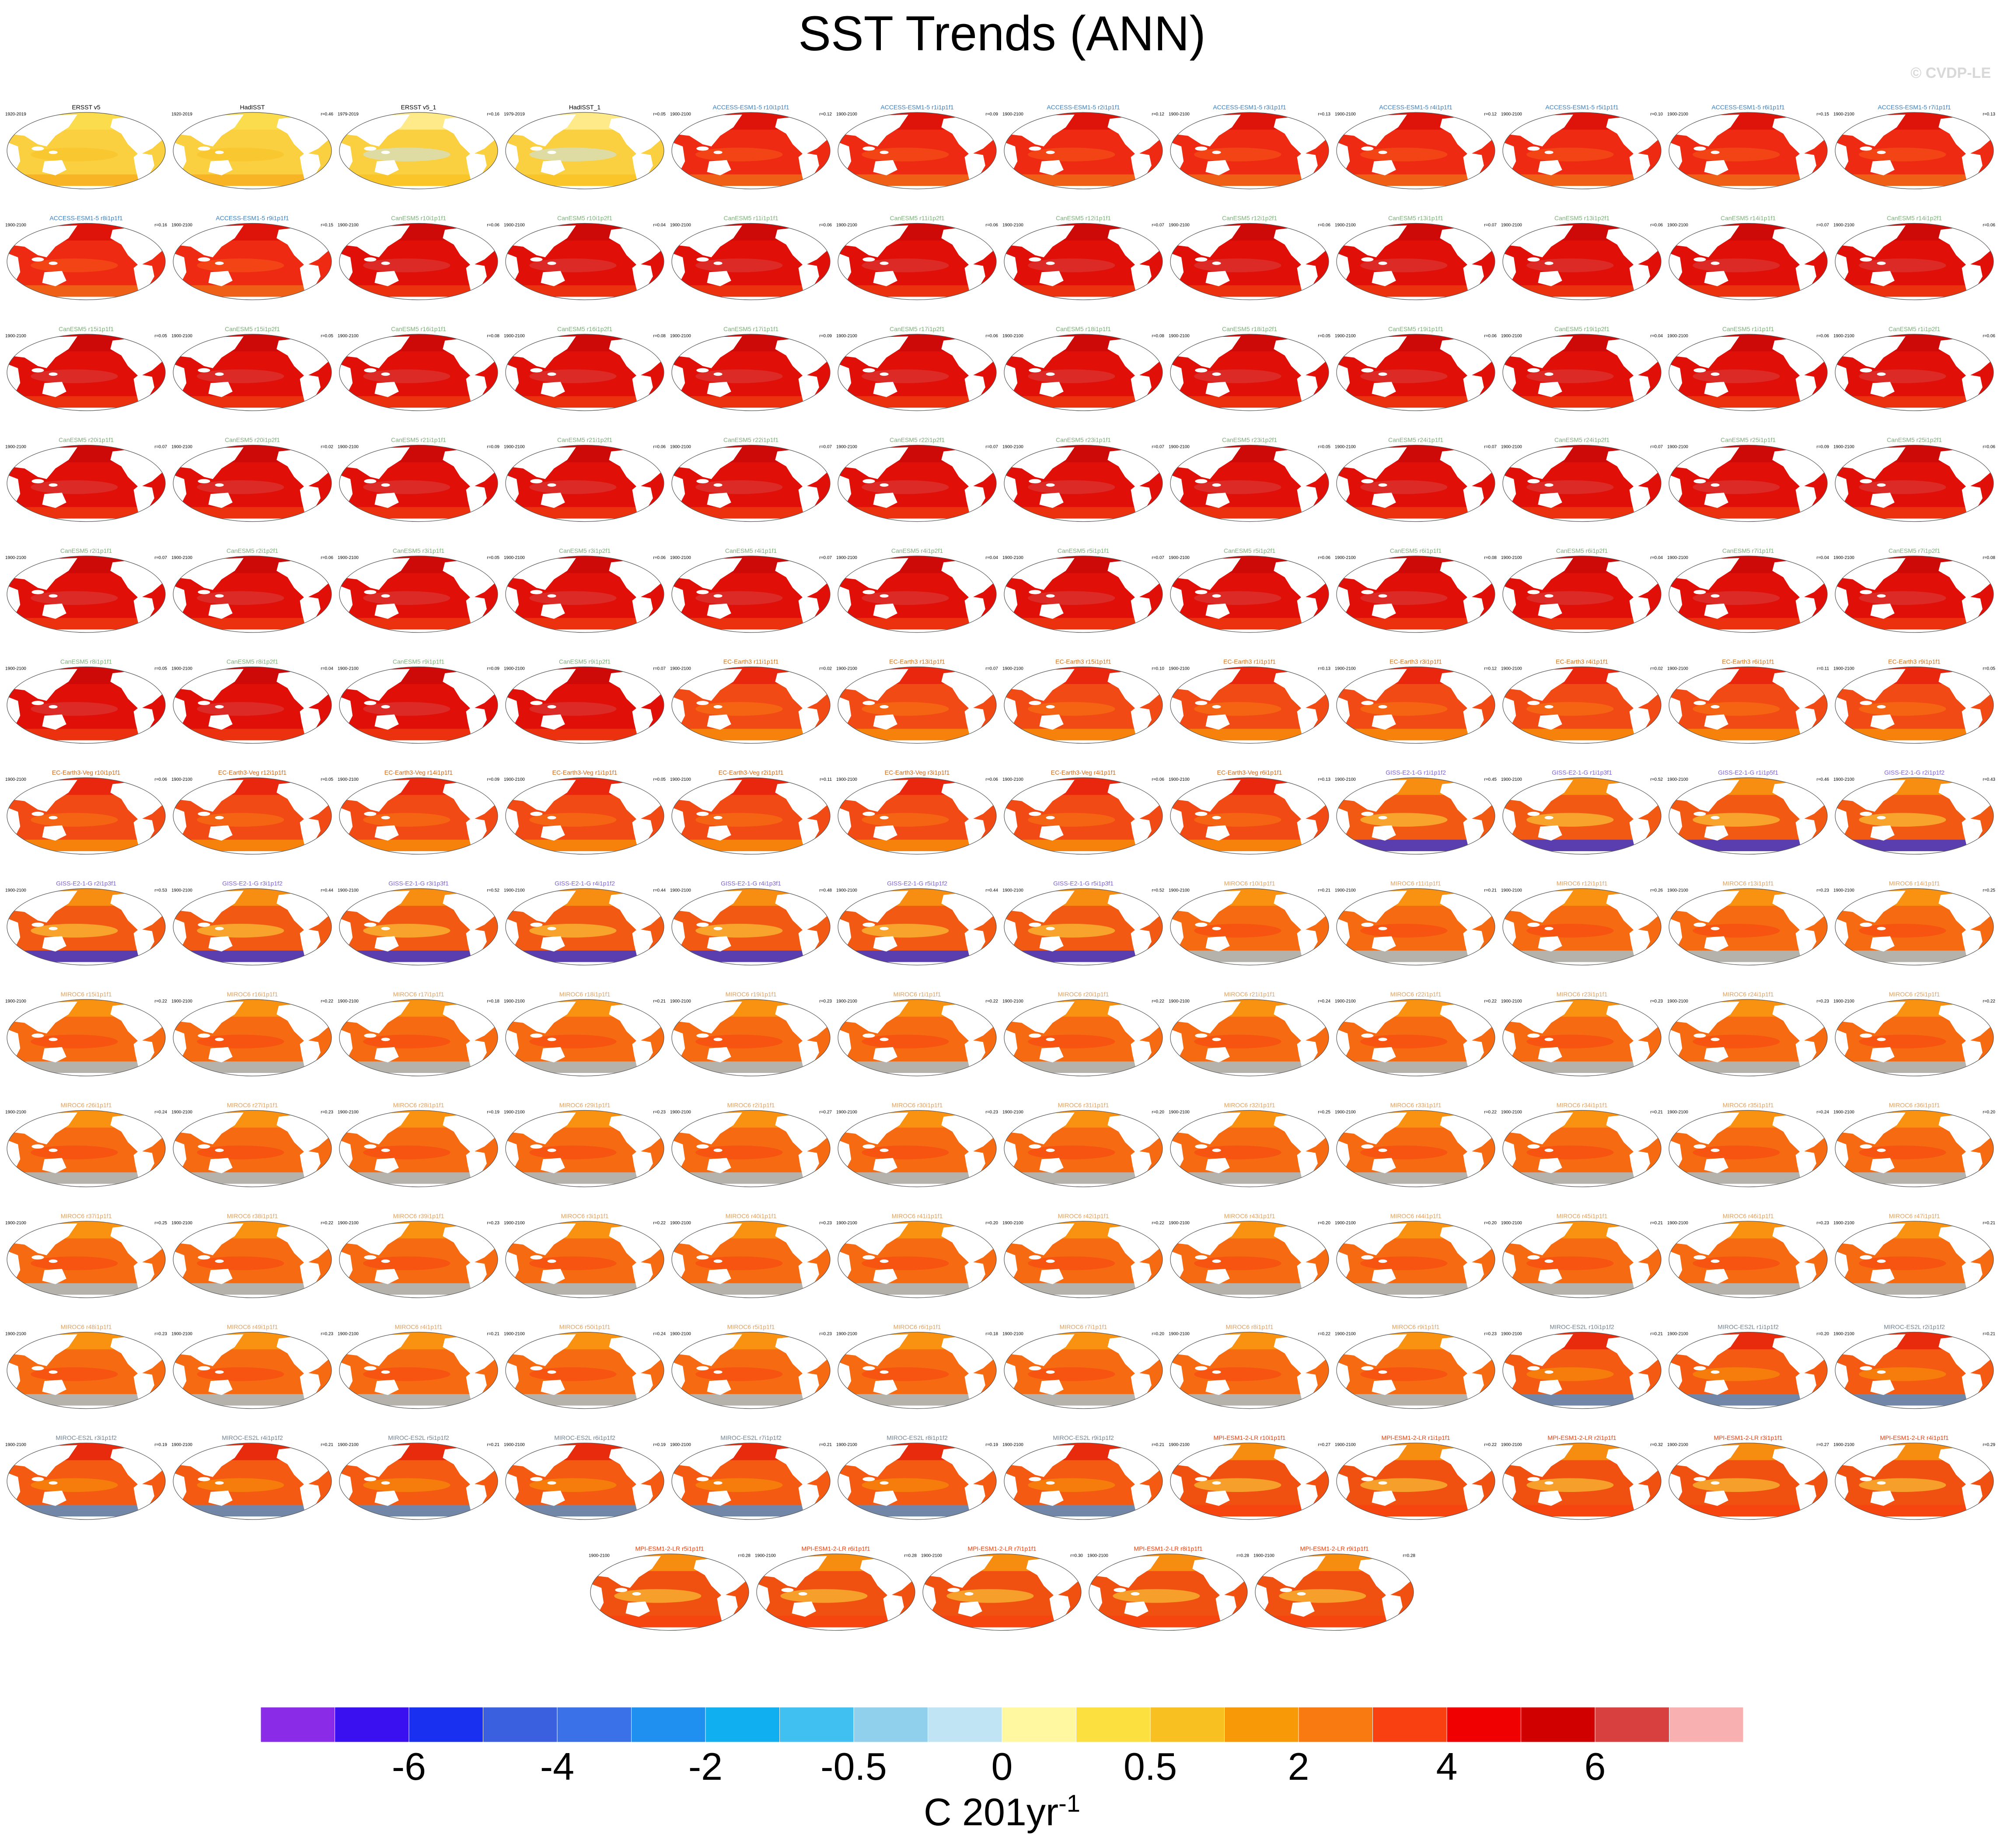  What do you see at coordinates (86, 368) in the screenshot?
I see `map-panel: CanESM5 r15i1p1f1 1900-2100 r=0.05` at bounding box center [86, 368].